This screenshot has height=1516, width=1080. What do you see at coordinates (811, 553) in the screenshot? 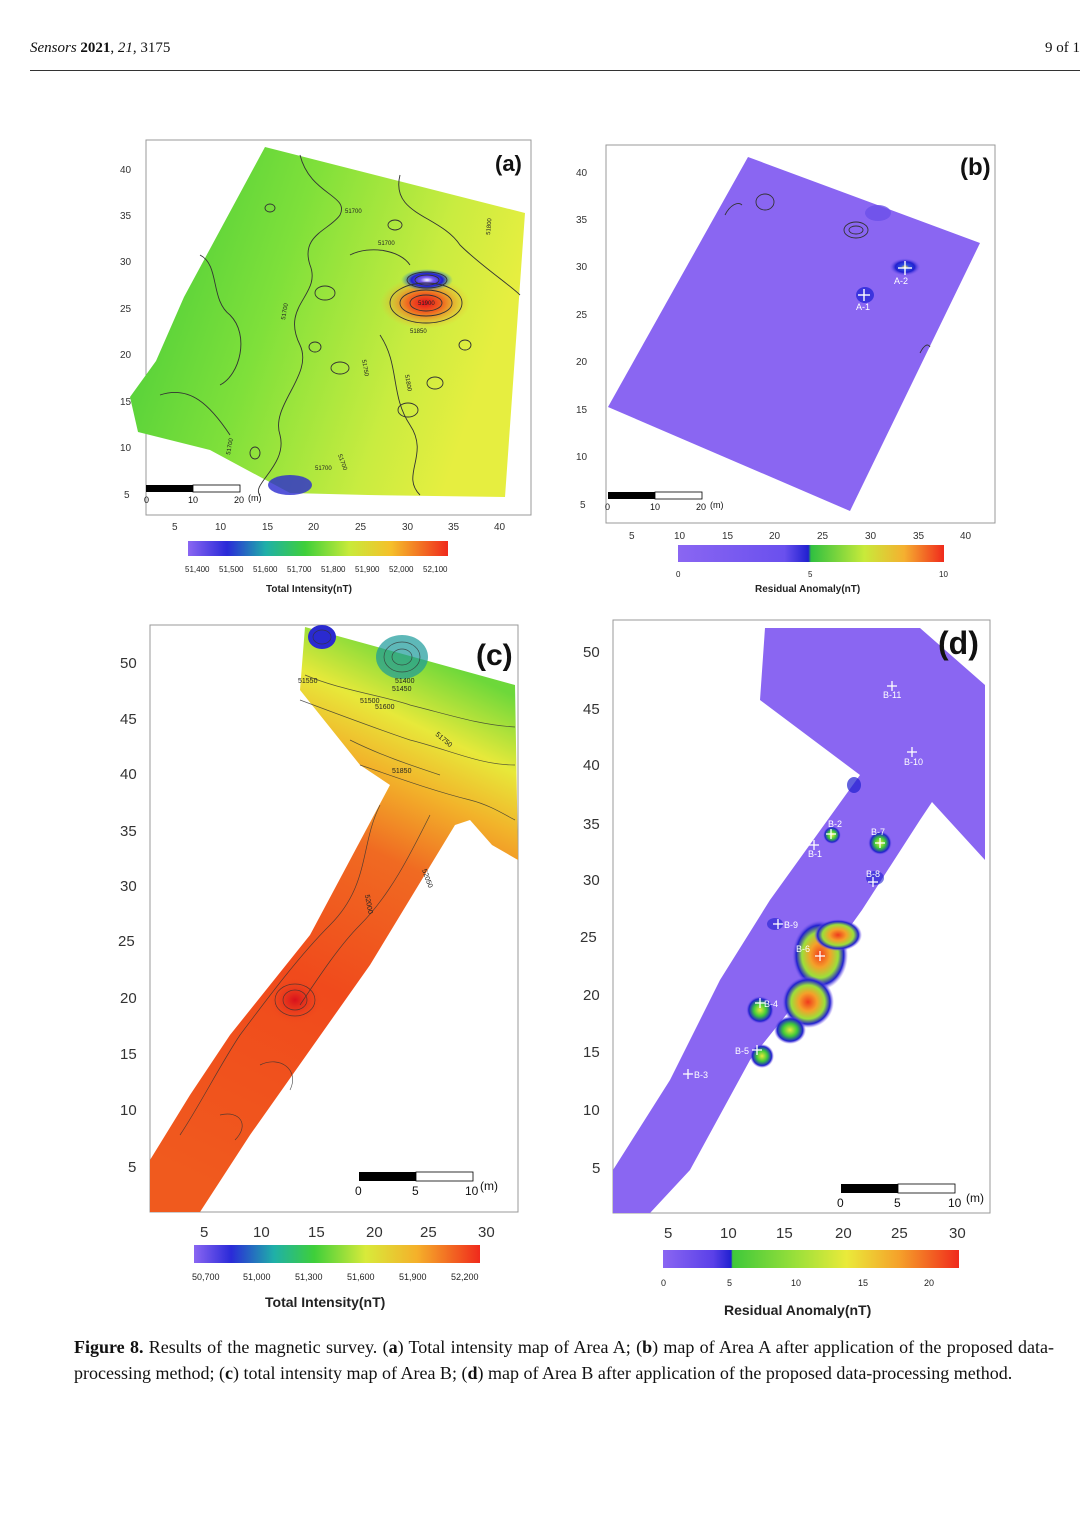
I see `colorbar-b` at bounding box center [811, 553].